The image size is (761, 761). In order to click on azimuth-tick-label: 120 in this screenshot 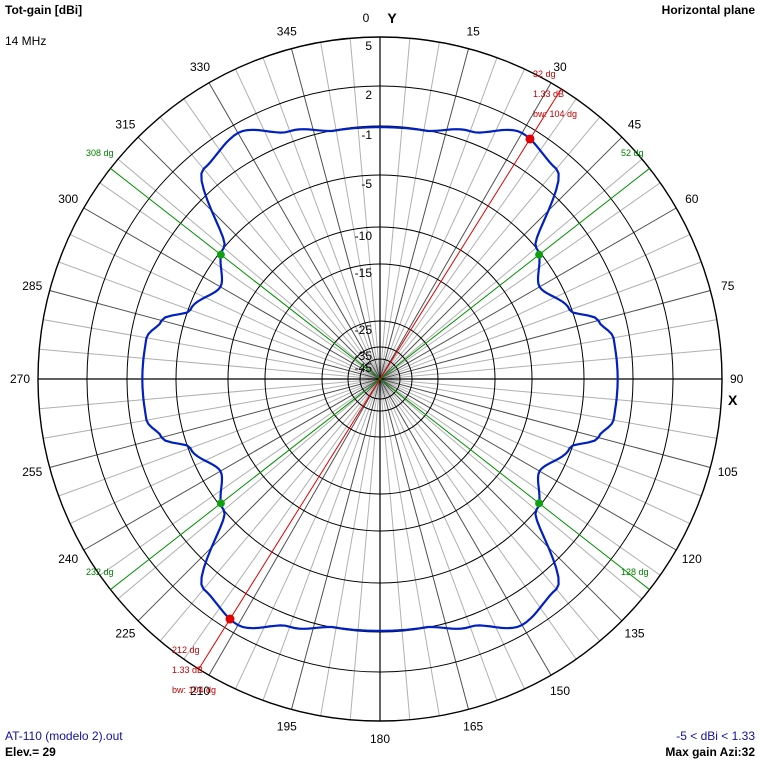, I will do `click(692, 559)`.